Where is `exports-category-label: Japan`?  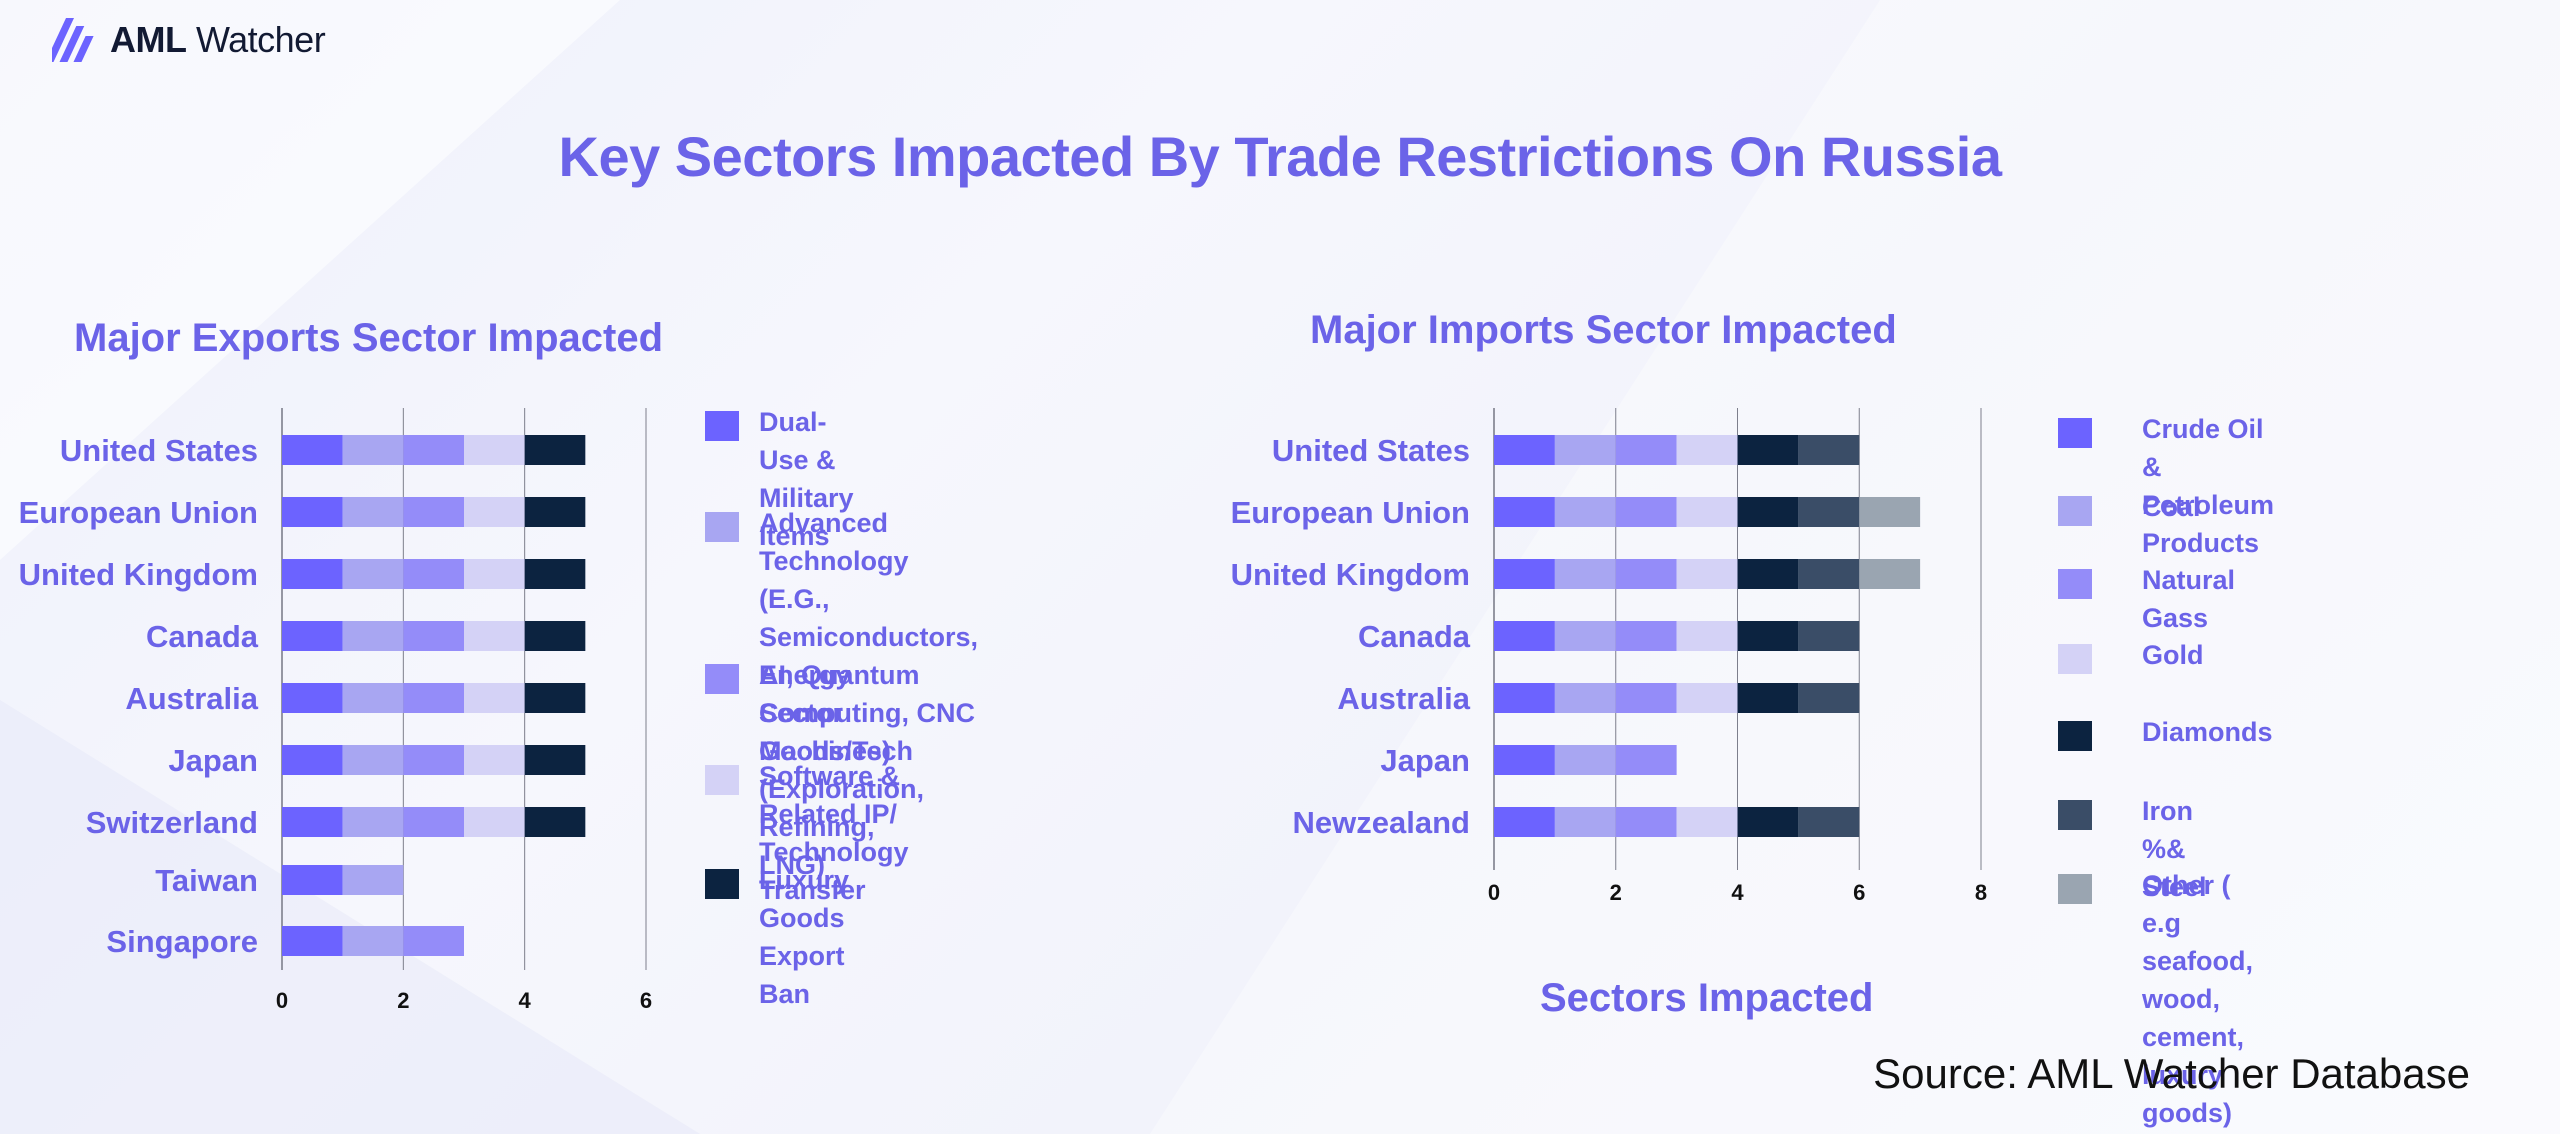 exports-category-label: Japan is located at coordinates (213, 760).